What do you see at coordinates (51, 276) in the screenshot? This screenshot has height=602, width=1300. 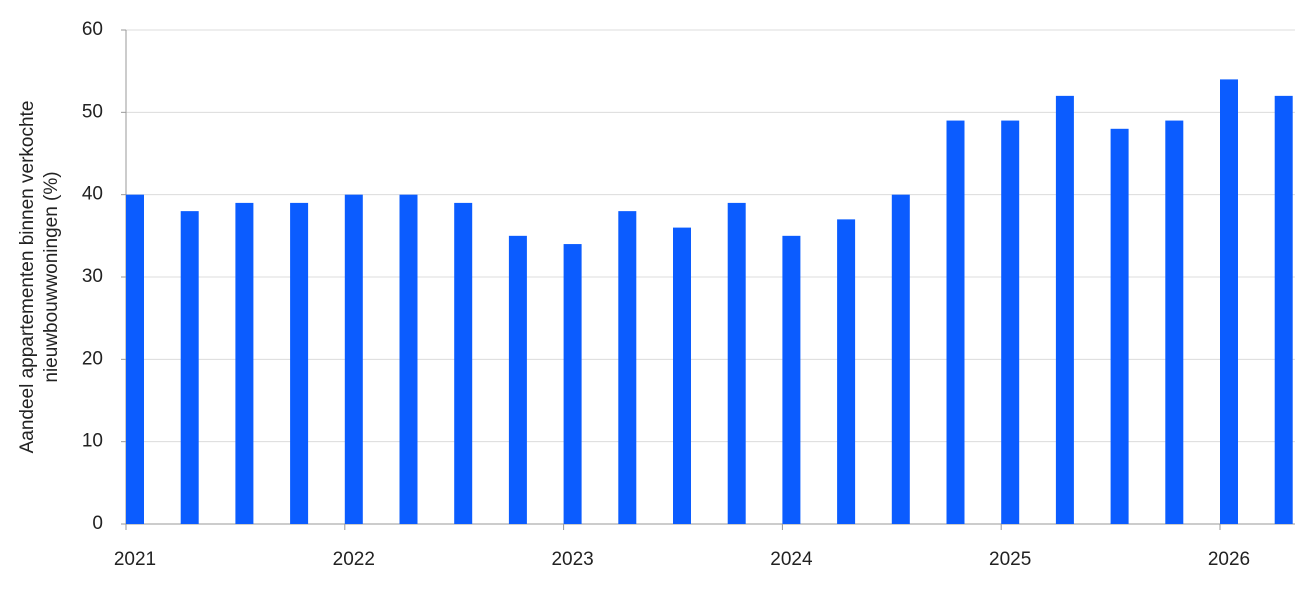 I see `y-axis-label: nieuwbouwwoningen (%)` at bounding box center [51, 276].